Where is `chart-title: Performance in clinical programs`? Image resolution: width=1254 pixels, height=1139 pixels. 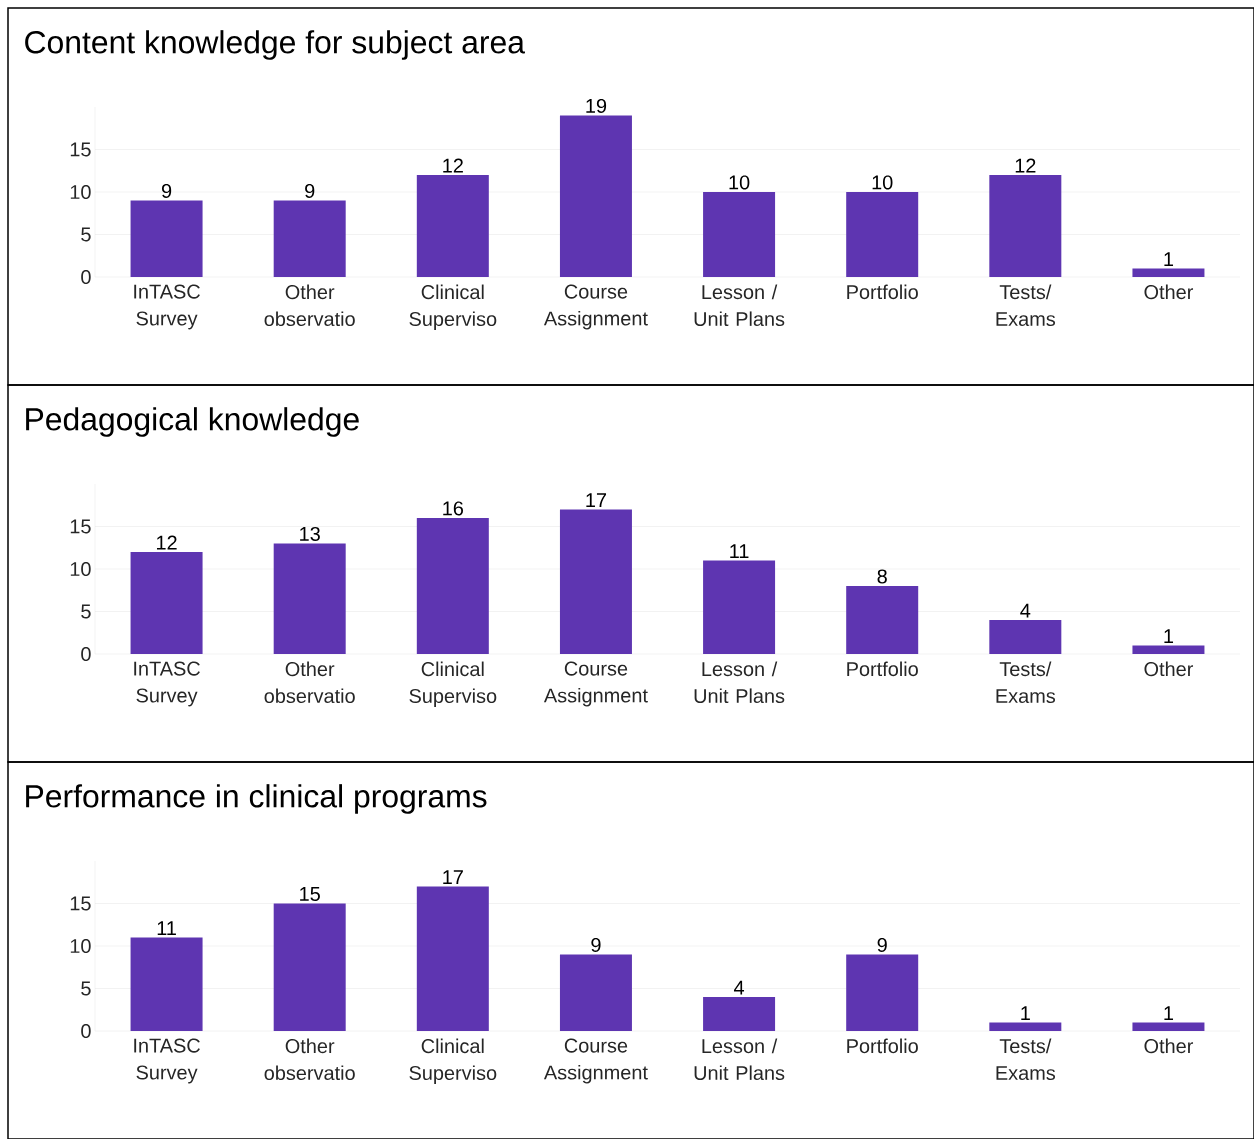 chart-title: Performance in clinical programs is located at coordinates (256, 799).